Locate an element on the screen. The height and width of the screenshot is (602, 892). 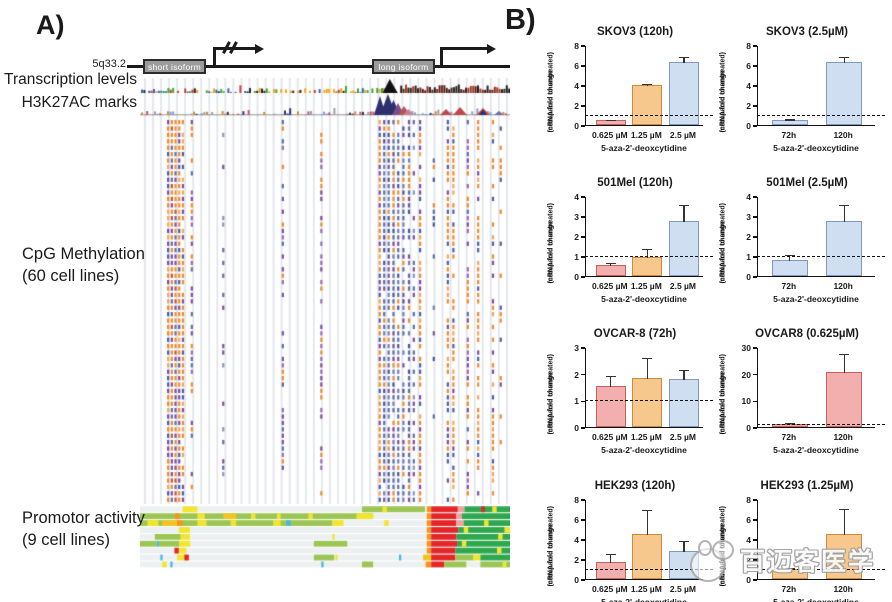
promoter-label-line1: Promotor activity is located at coordinates (83, 518).